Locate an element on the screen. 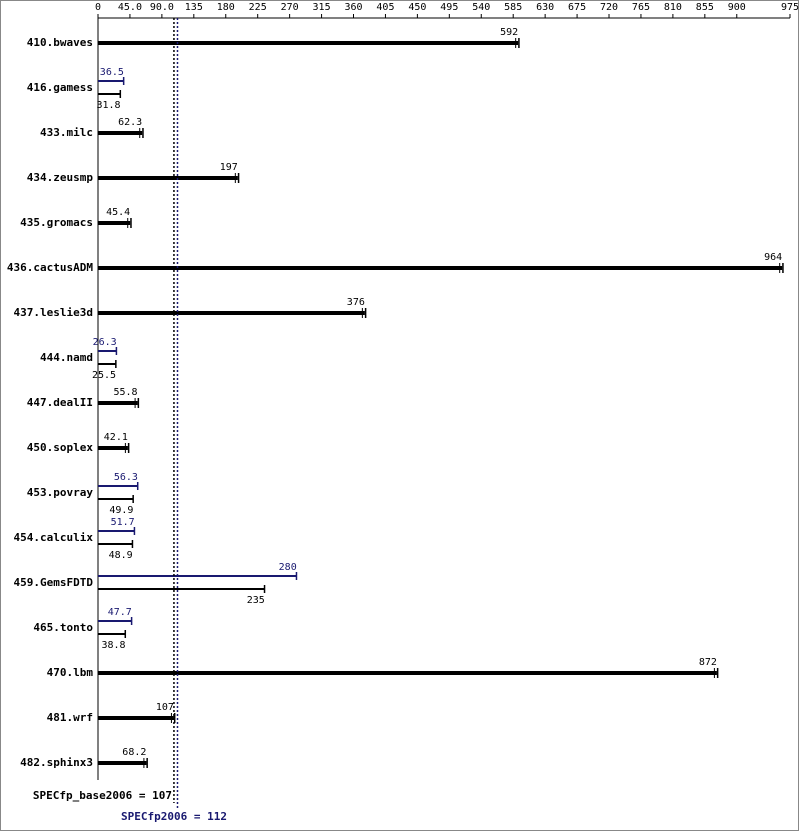 Image resolution: width=799 pixels, height=831 pixels. x-tick-label: 450 is located at coordinates (417, 7).